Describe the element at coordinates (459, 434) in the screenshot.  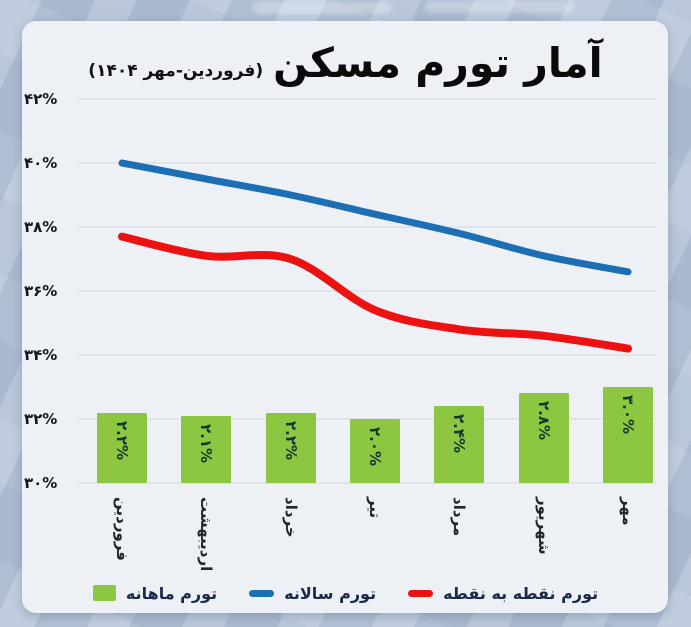
I see `bar-value-label: ۲.۴%` at that location.